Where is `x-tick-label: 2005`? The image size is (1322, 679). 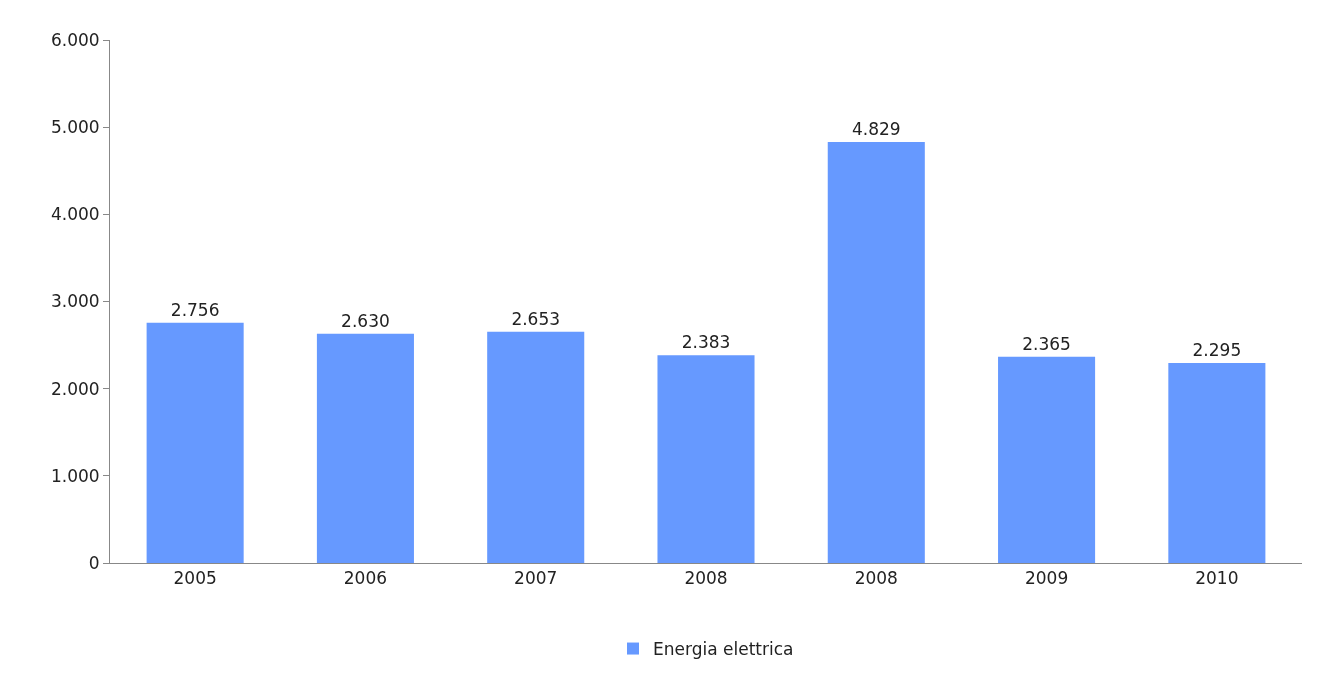 x-tick-label: 2005 is located at coordinates (195, 578).